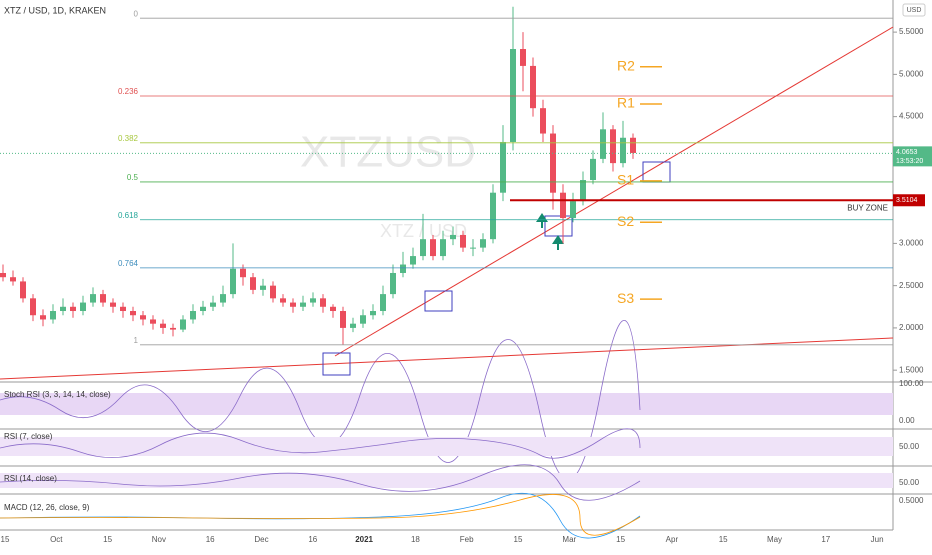 The image size is (932, 555). Describe the element at coordinates (911, 73) in the screenshot. I see `y-tick-label: 5.0000` at that location.